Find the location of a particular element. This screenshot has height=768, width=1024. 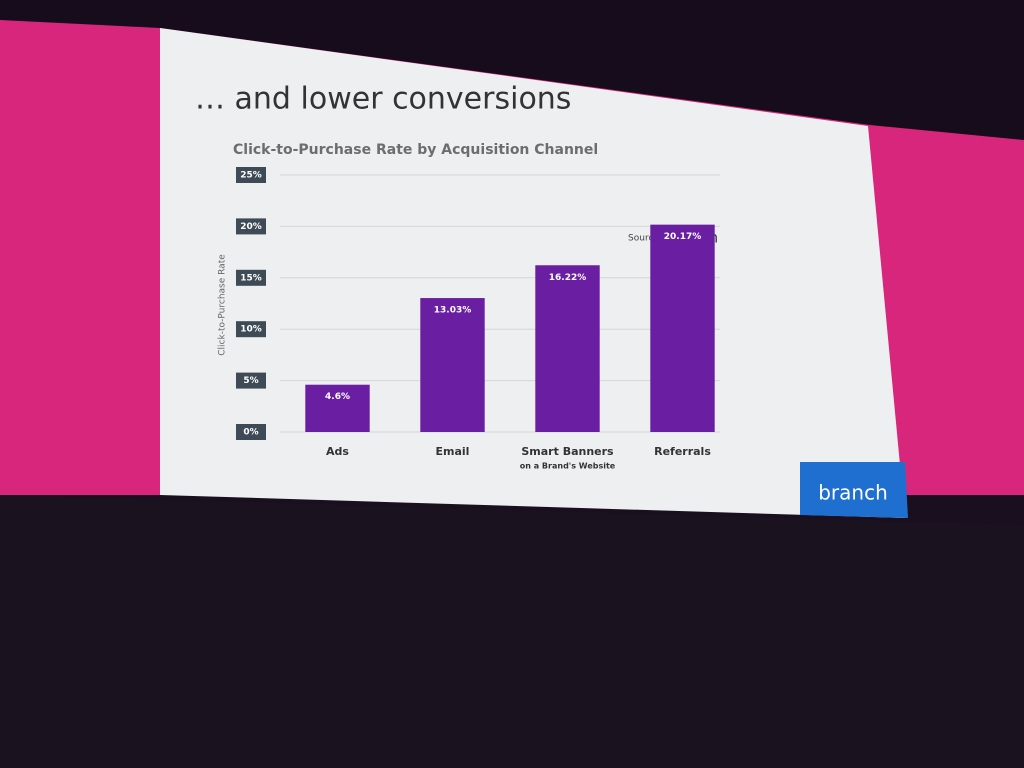

y-tick-label: 0% is located at coordinates (250, 433).